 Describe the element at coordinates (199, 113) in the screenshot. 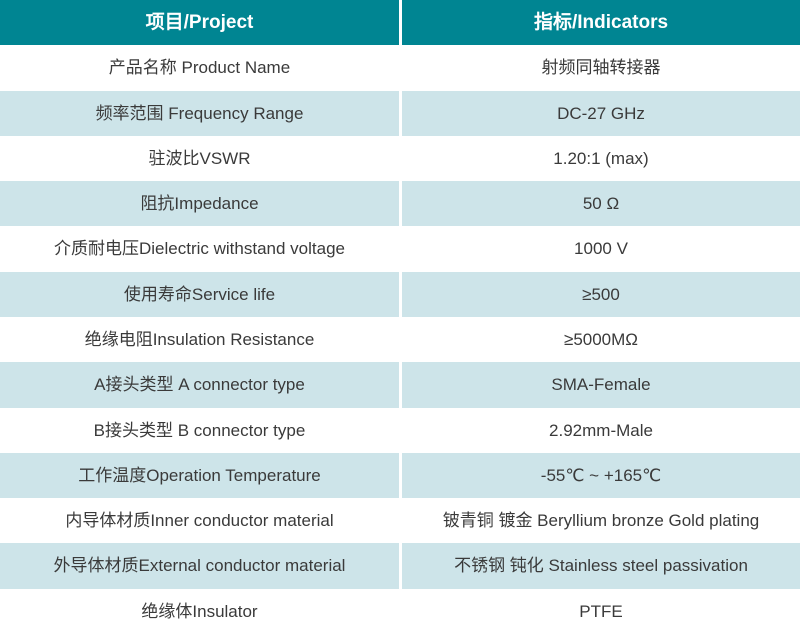

I see `project-cell: 频率范围 Frequency Range` at that location.